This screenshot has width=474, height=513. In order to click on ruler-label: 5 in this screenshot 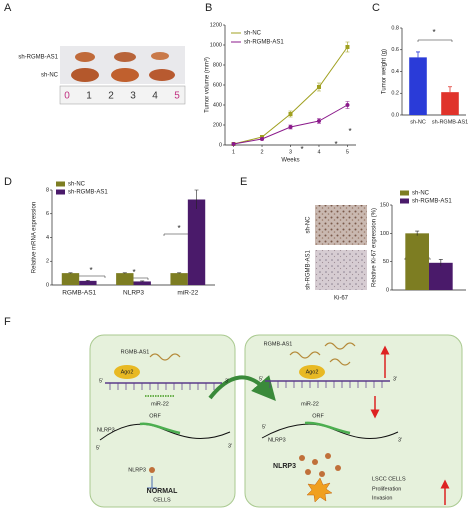, I will do `click(177, 96)`.